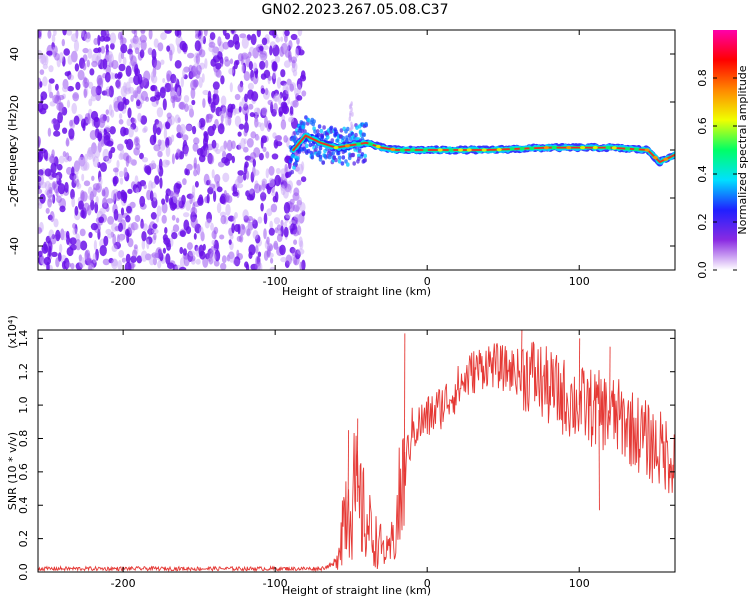 Image resolution: width=750 pixels, height=600 pixels. What do you see at coordinates (123, 281) in the screenshot?
I see `x-tick-label: -200` at bounding box center [123, 281].